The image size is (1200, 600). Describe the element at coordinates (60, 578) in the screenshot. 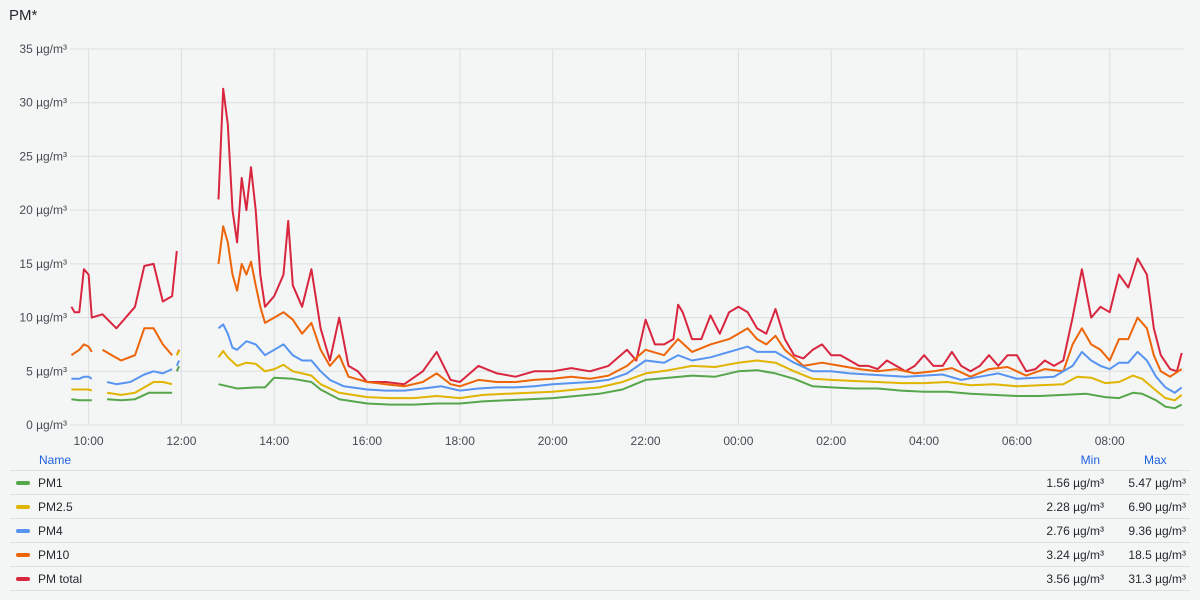

I see `series-label: PM total` at that location.